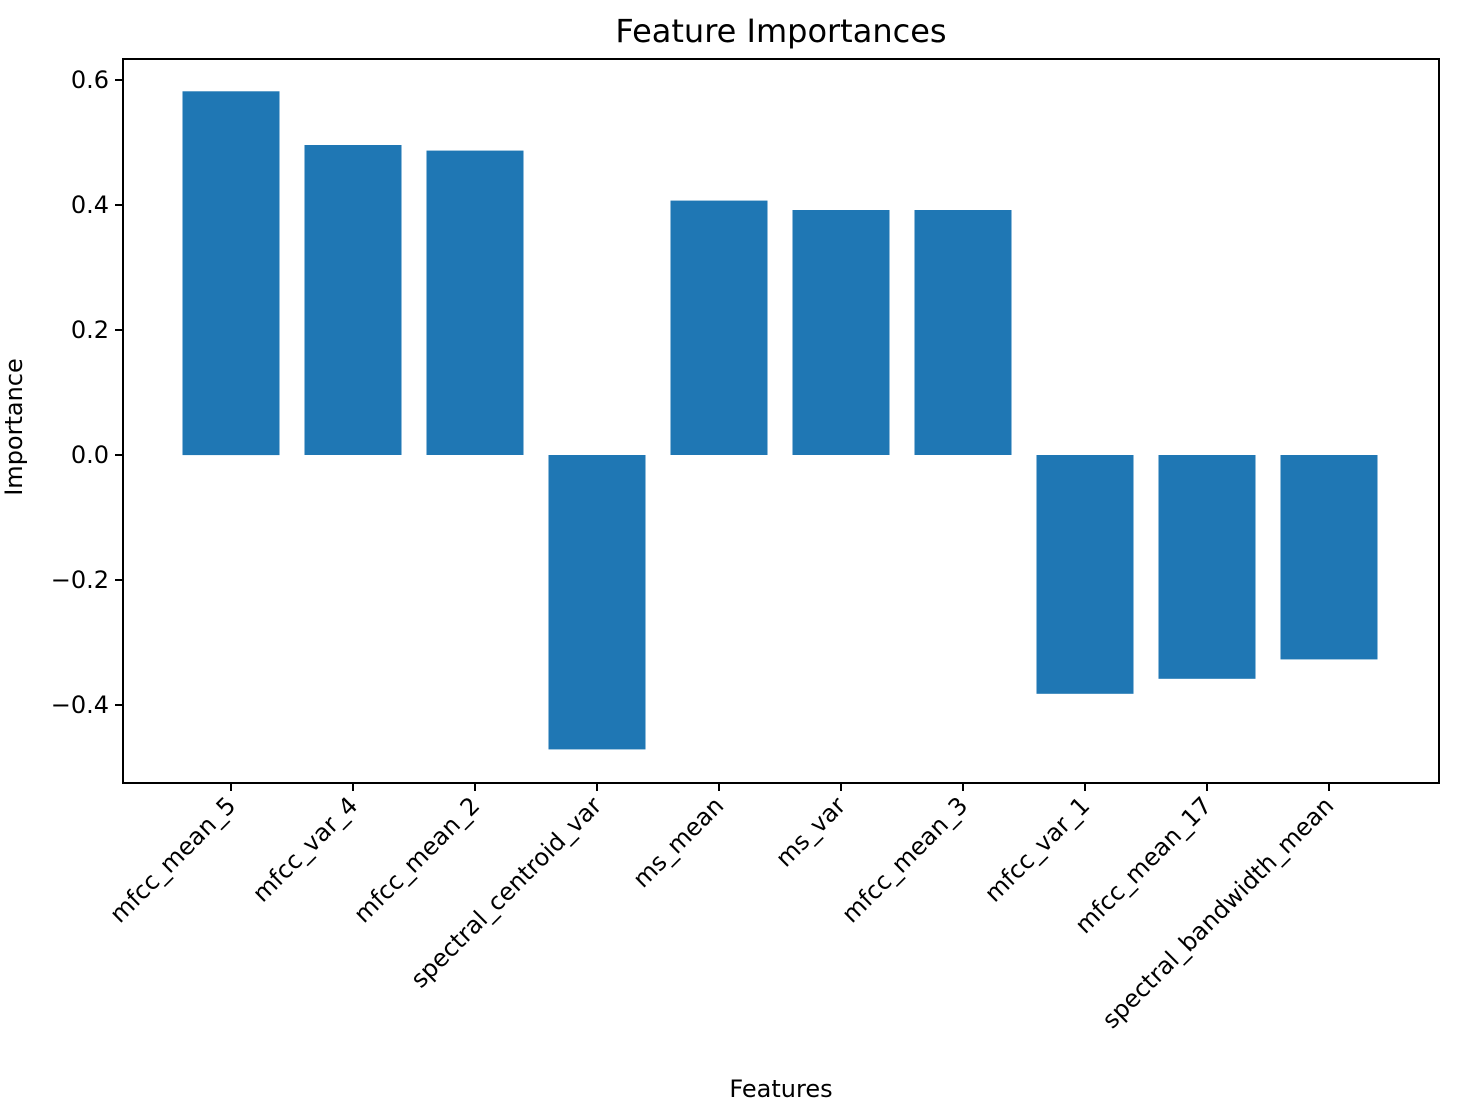 This screenshot has width=1473, height=1106. What do you see at coordinates (172, 859) in the screenshot?
I see `x-tick-label-mfcc_mean_5: mfcc_mean_5` at bounding box center [172, 859].